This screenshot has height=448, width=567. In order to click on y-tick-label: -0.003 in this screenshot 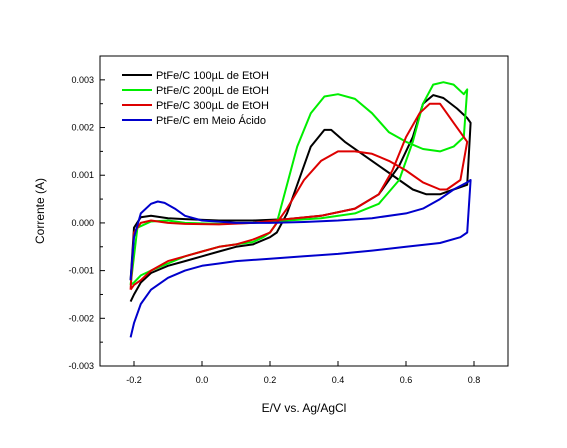, I will do `click(81, 366)`.